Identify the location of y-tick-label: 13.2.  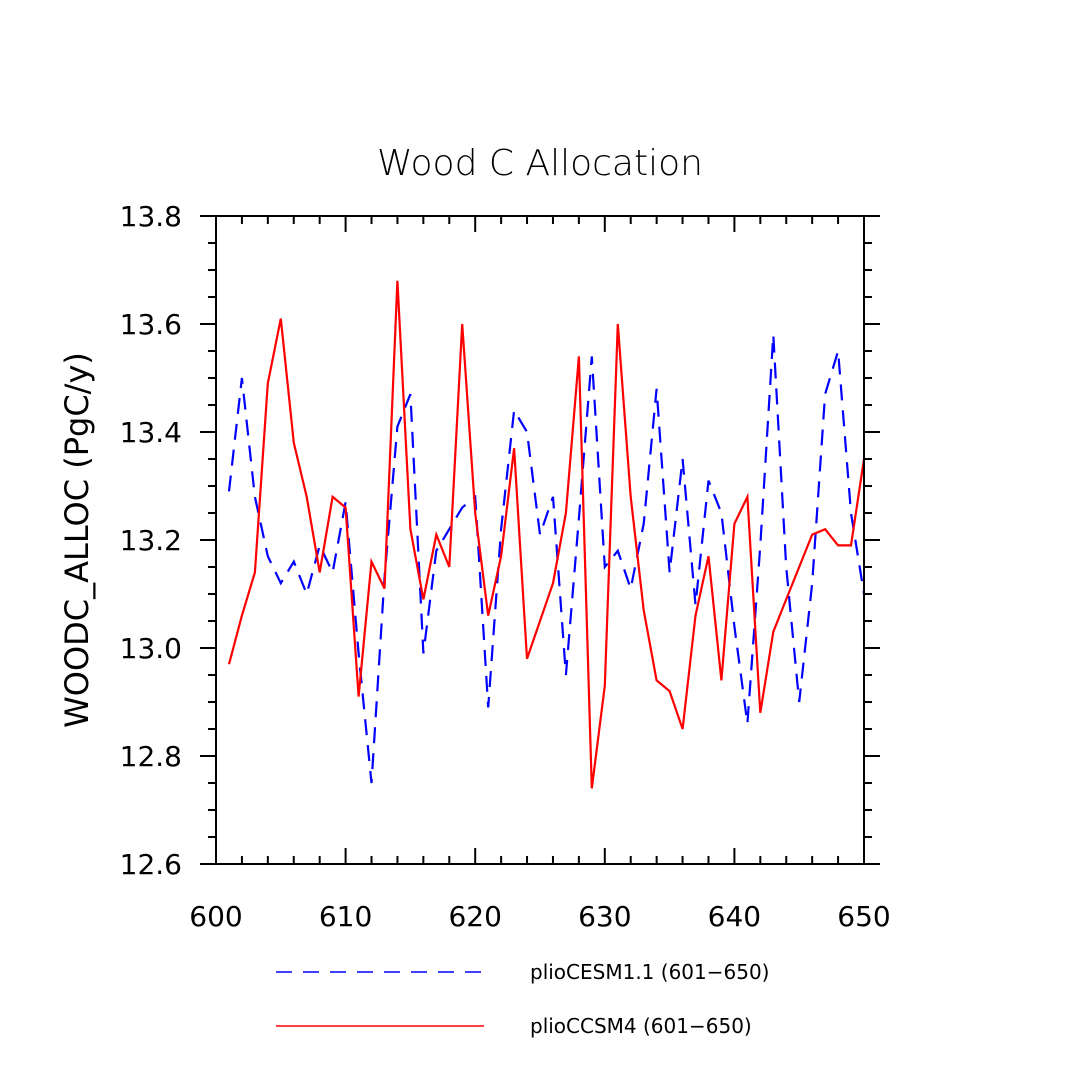
(151, 540).